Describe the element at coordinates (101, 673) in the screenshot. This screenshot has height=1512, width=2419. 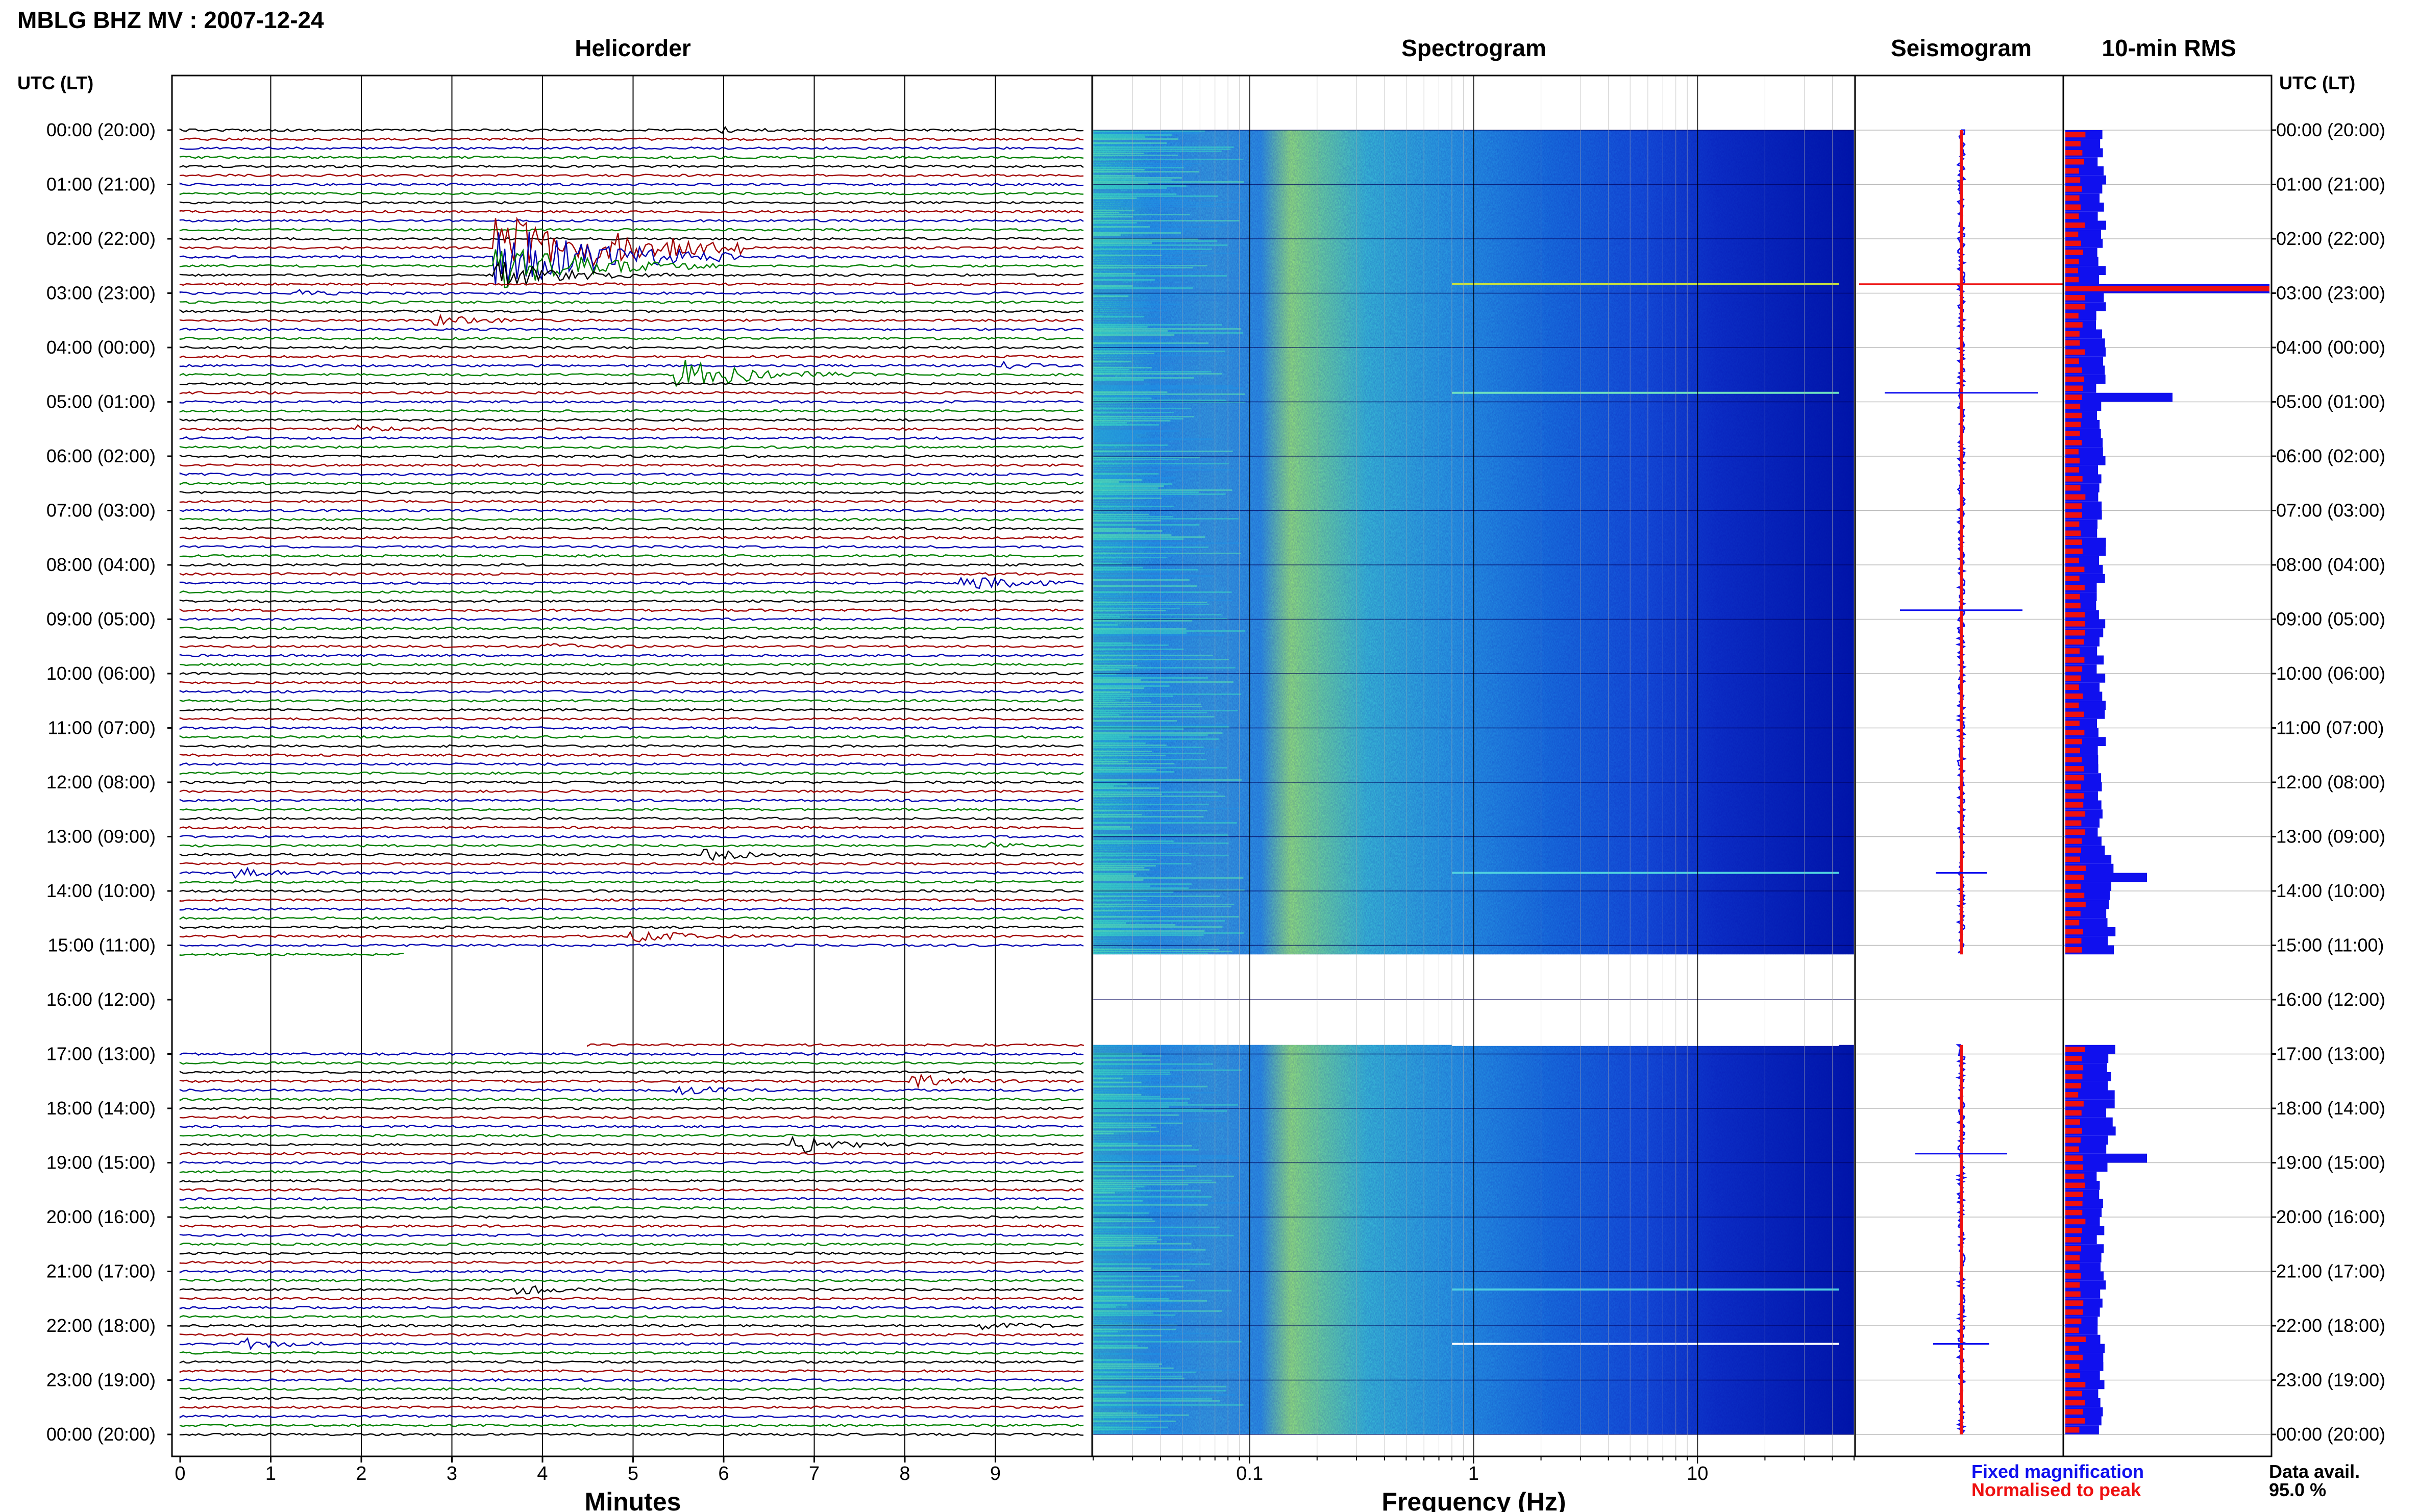
I see `time-tick-left: 10:00 (06:00)` at that location.